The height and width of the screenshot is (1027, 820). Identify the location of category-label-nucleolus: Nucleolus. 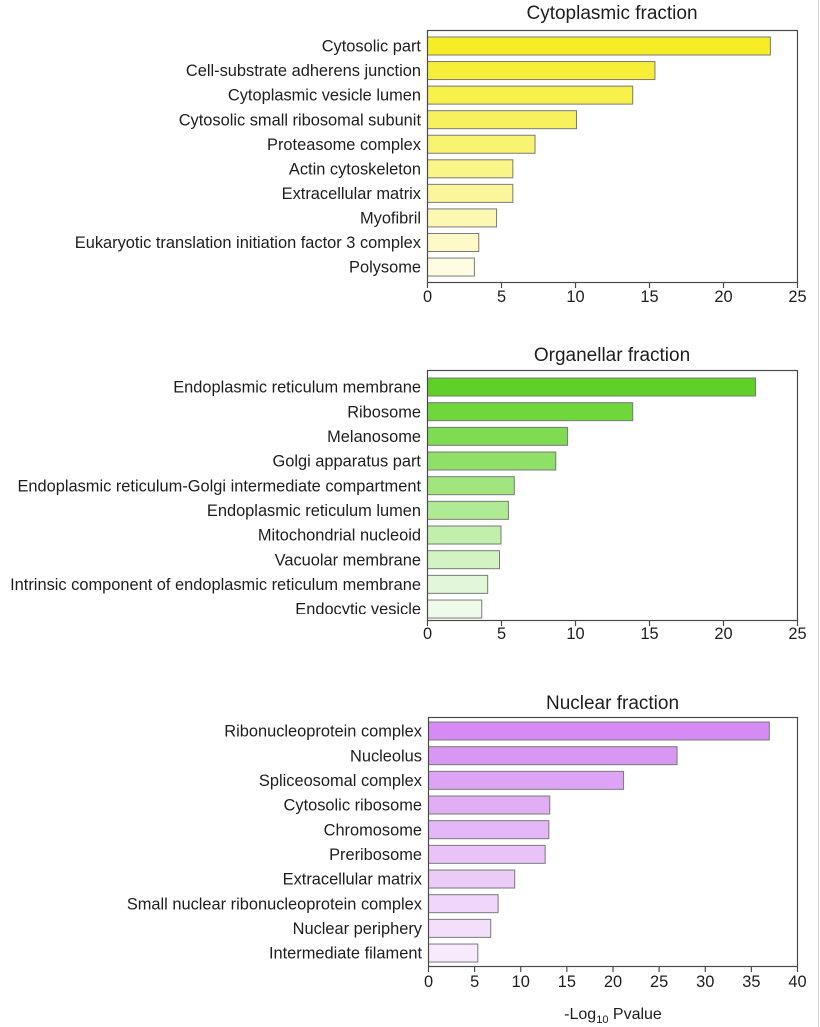
(386, 756).